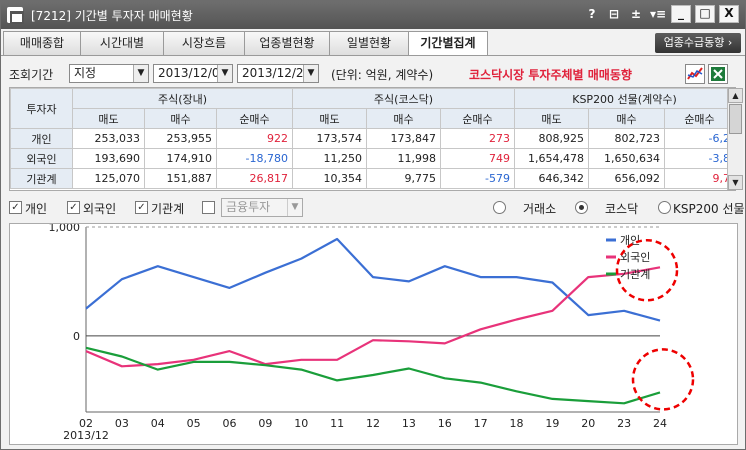 This screenshot has width=746, height=450. Describe the element at coordinates (329, 138) in the screenshot. I see `table-cell: 173,574` at that location.